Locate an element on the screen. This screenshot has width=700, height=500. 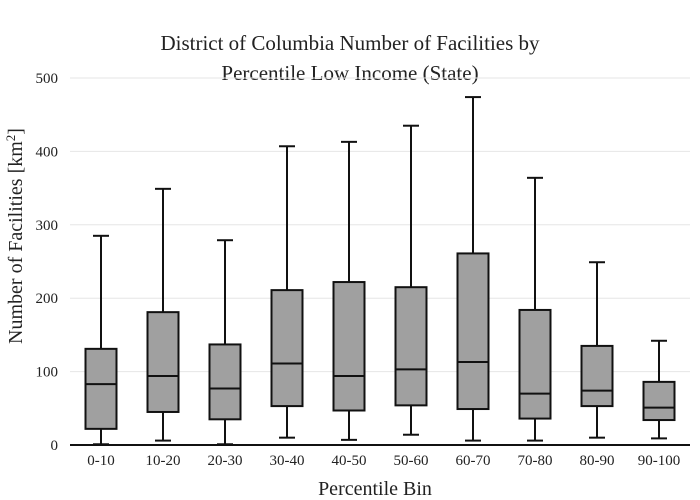
y-tick-label: 0 is located at coordinates (55, 446).